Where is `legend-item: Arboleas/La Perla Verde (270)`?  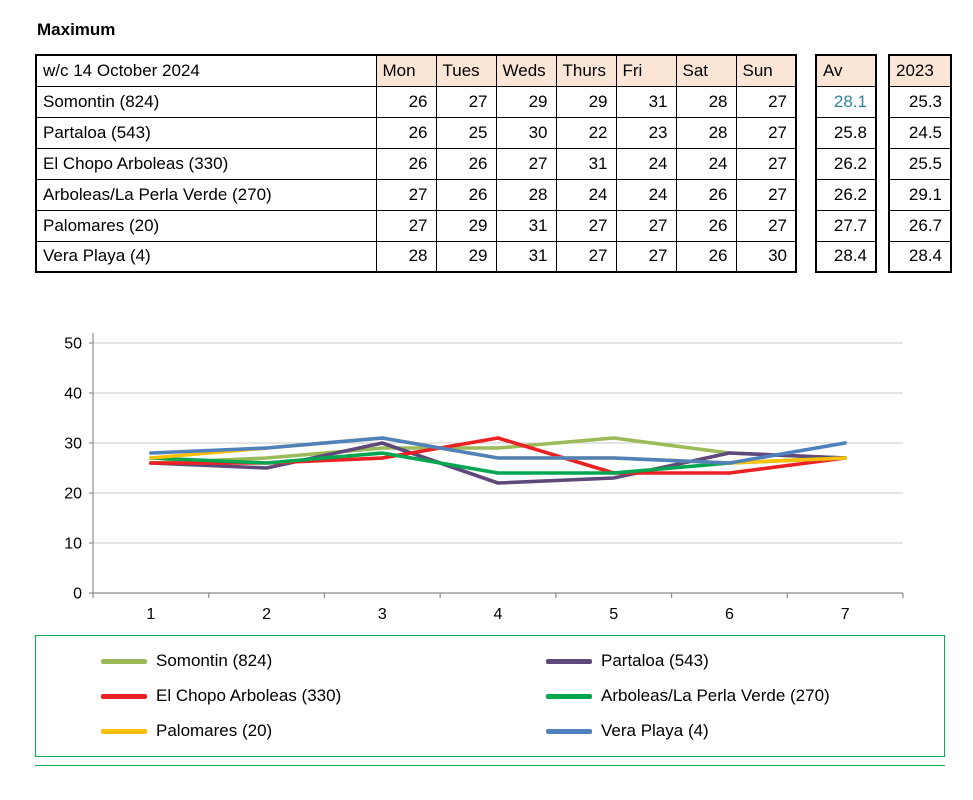
legend-item: Arboleas/La Perla Verde (270) is located at coordinates (740, 696).